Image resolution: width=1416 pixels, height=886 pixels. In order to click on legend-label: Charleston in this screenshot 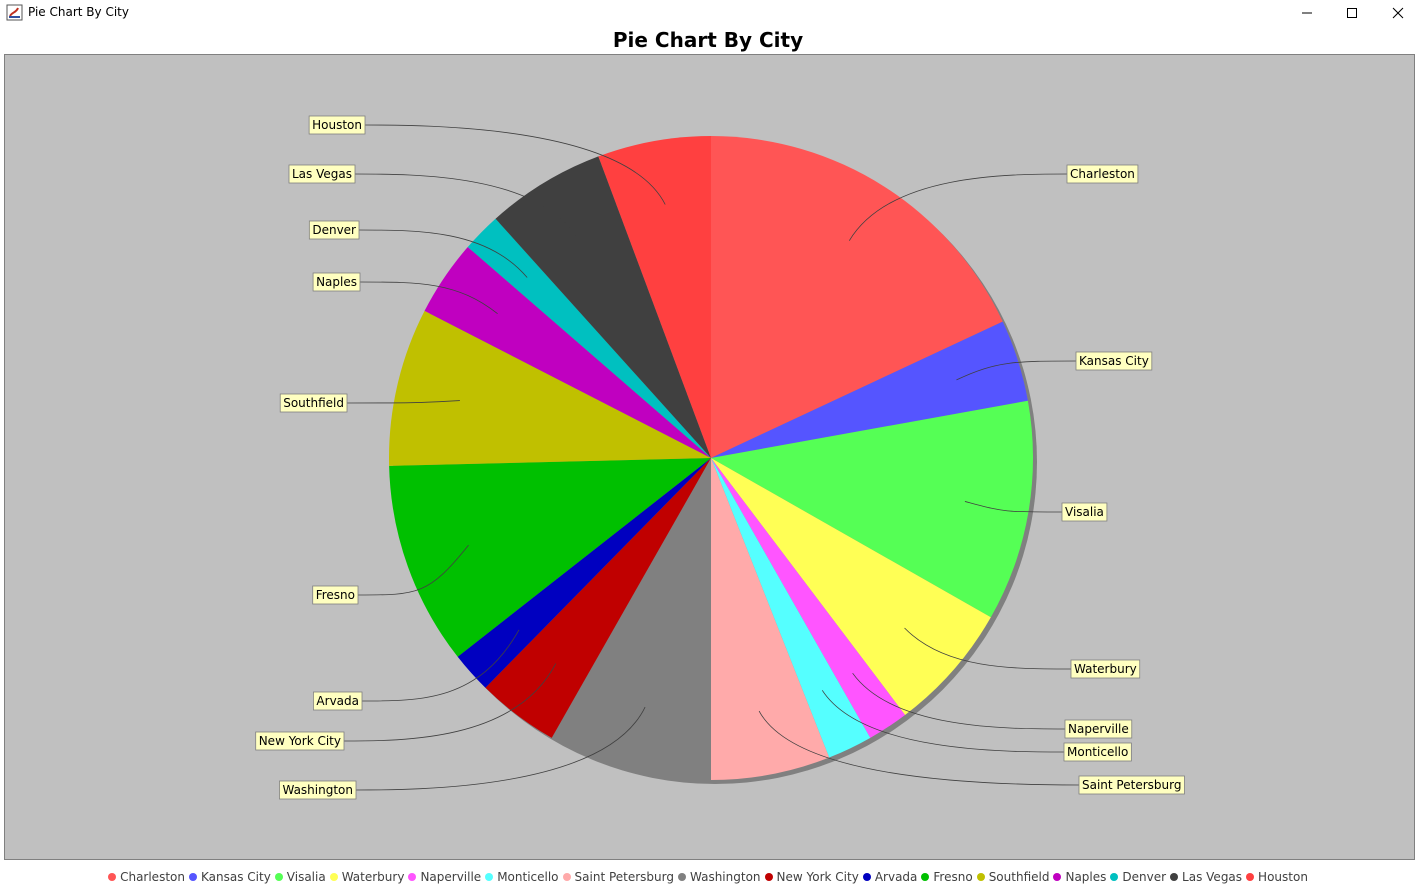, I will do `click(152, 877)`.